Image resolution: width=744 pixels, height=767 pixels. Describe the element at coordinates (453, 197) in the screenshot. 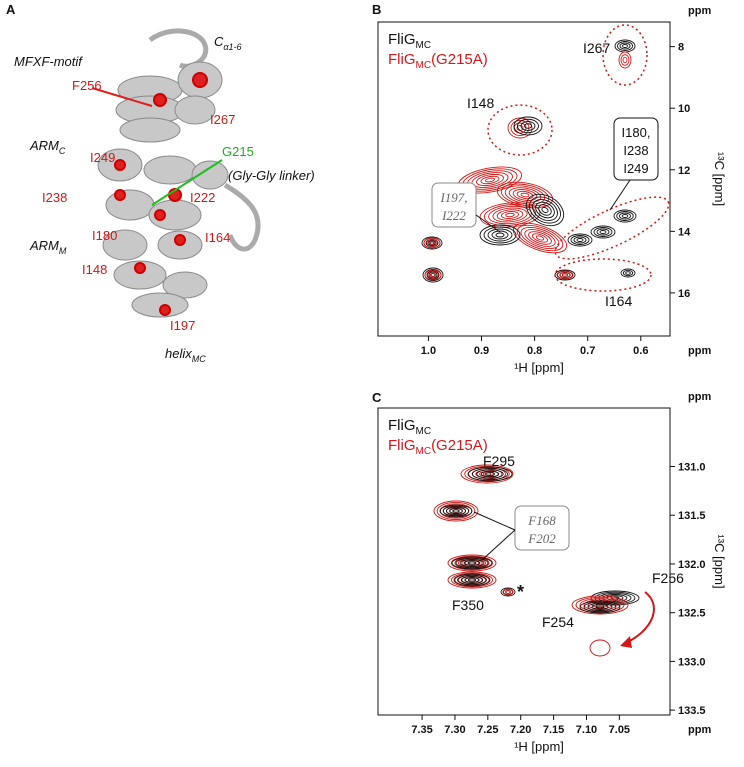

I see `callout-text: I197,` at that location.